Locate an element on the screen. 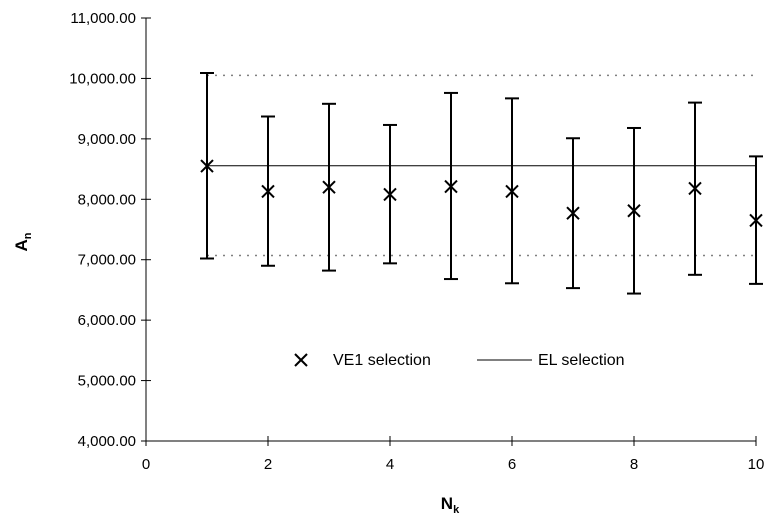  legend-label-ve1: VE1 selection is located at coordinates (382, 360).